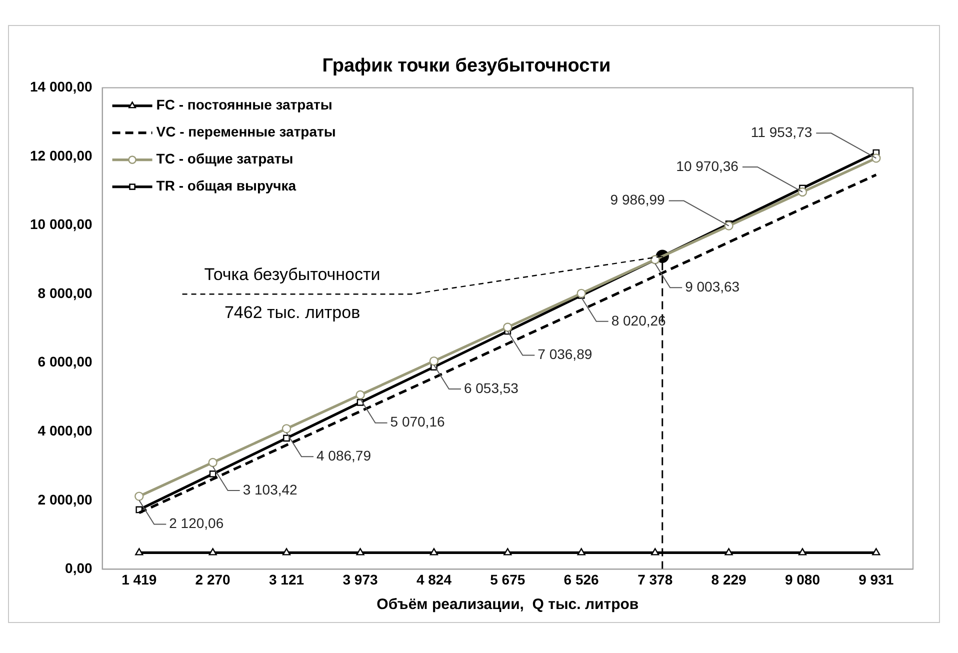 Image resolution: width=958 pixels, height=653 pixels. Describe the element at coordinates (434, 579) in the screenshot. I see `x-tick-label: 4 824` at that location.